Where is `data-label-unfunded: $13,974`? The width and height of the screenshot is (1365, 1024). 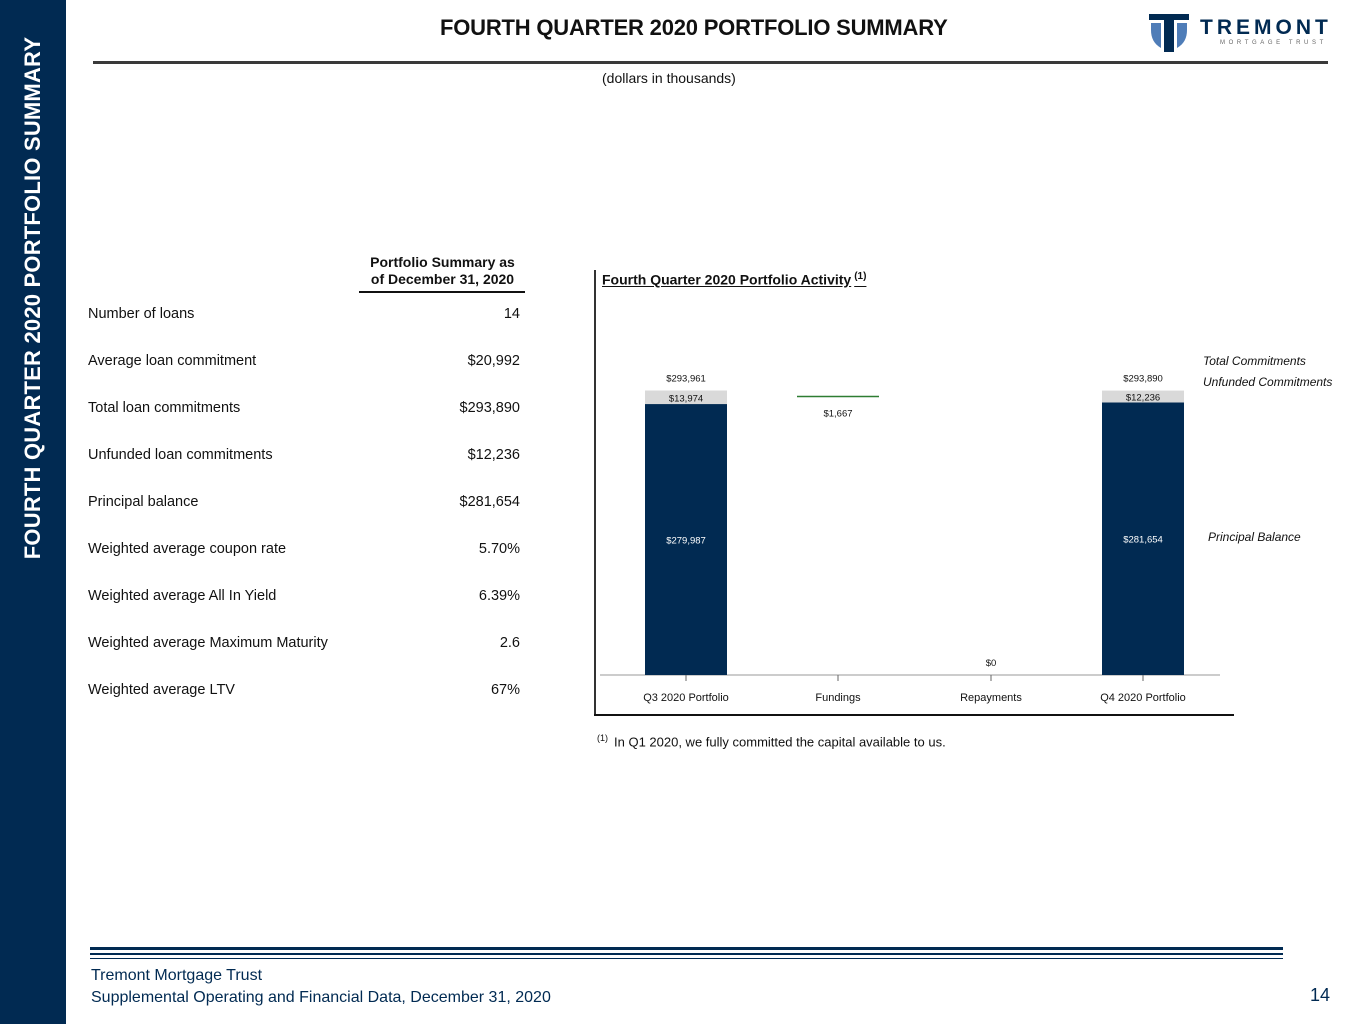 data-label-unfunded: $13,974 is located at coordinates (686, 398).